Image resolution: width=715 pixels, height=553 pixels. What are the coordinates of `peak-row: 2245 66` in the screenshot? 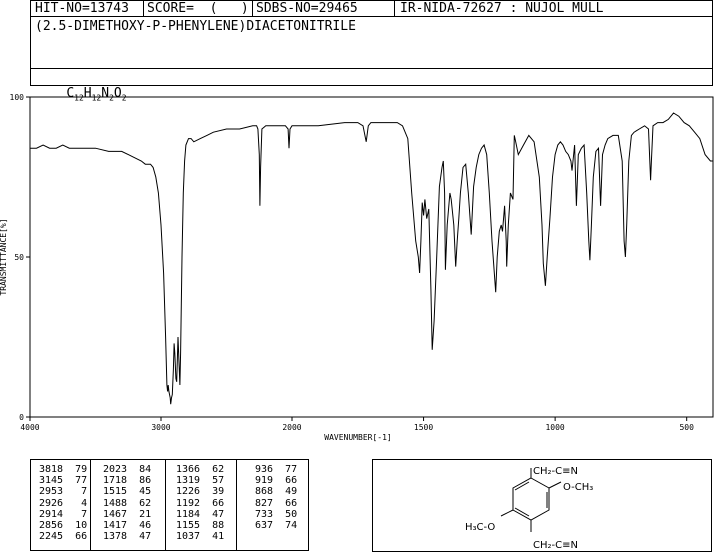 It's located at (63, 536).